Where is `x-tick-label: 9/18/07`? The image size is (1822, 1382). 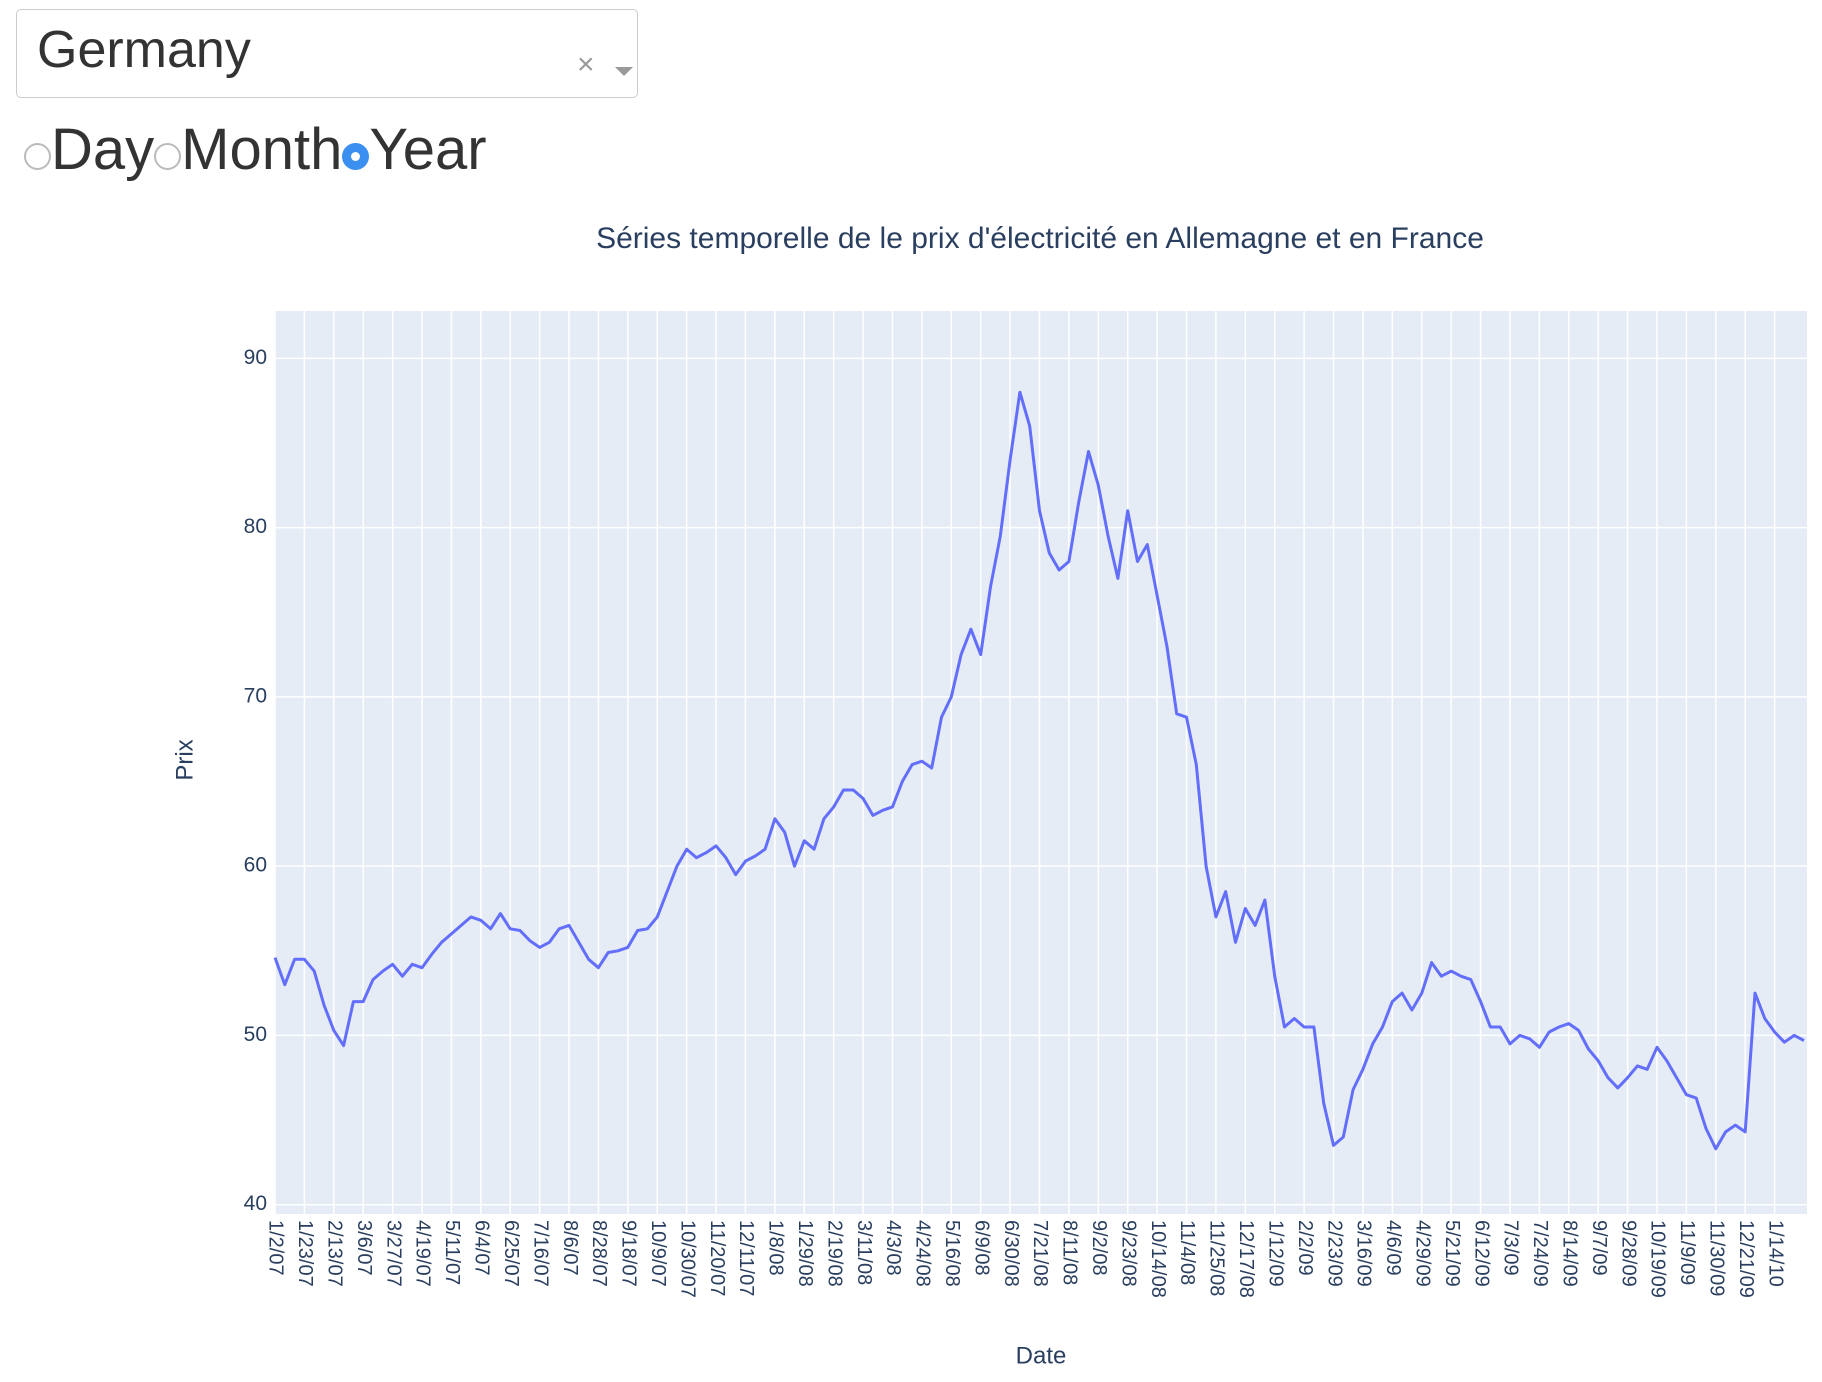
x-tick-label: 9/18/07 is located at coordinates (629, 1253).